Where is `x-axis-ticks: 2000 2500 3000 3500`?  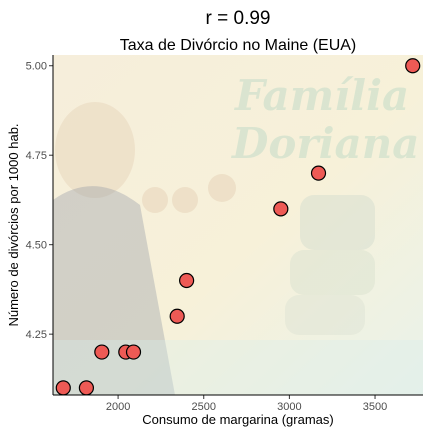 x-axis-ticks: 2000 2500 3000 3500 is located at coordinates (246, 404).